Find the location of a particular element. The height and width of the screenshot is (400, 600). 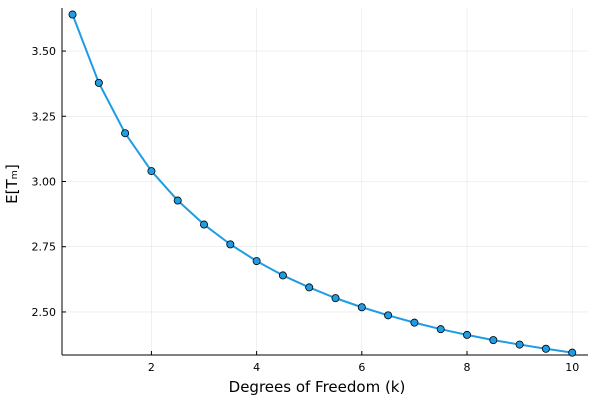

y-tick-label: 3.25 is located at coordinates (44, 116).